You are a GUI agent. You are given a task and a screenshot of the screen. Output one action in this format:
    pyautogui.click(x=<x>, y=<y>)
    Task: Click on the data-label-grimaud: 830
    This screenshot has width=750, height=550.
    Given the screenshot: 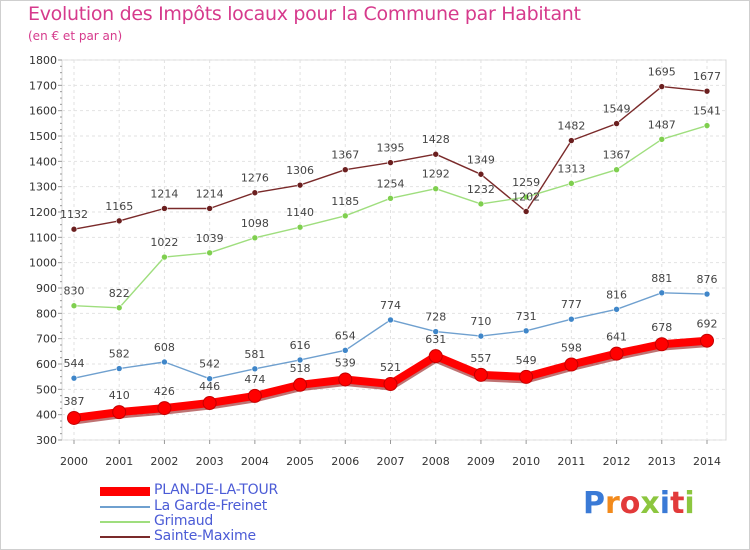 What is the action you would take?
    pyautogui.click(x=74, y=291)
    